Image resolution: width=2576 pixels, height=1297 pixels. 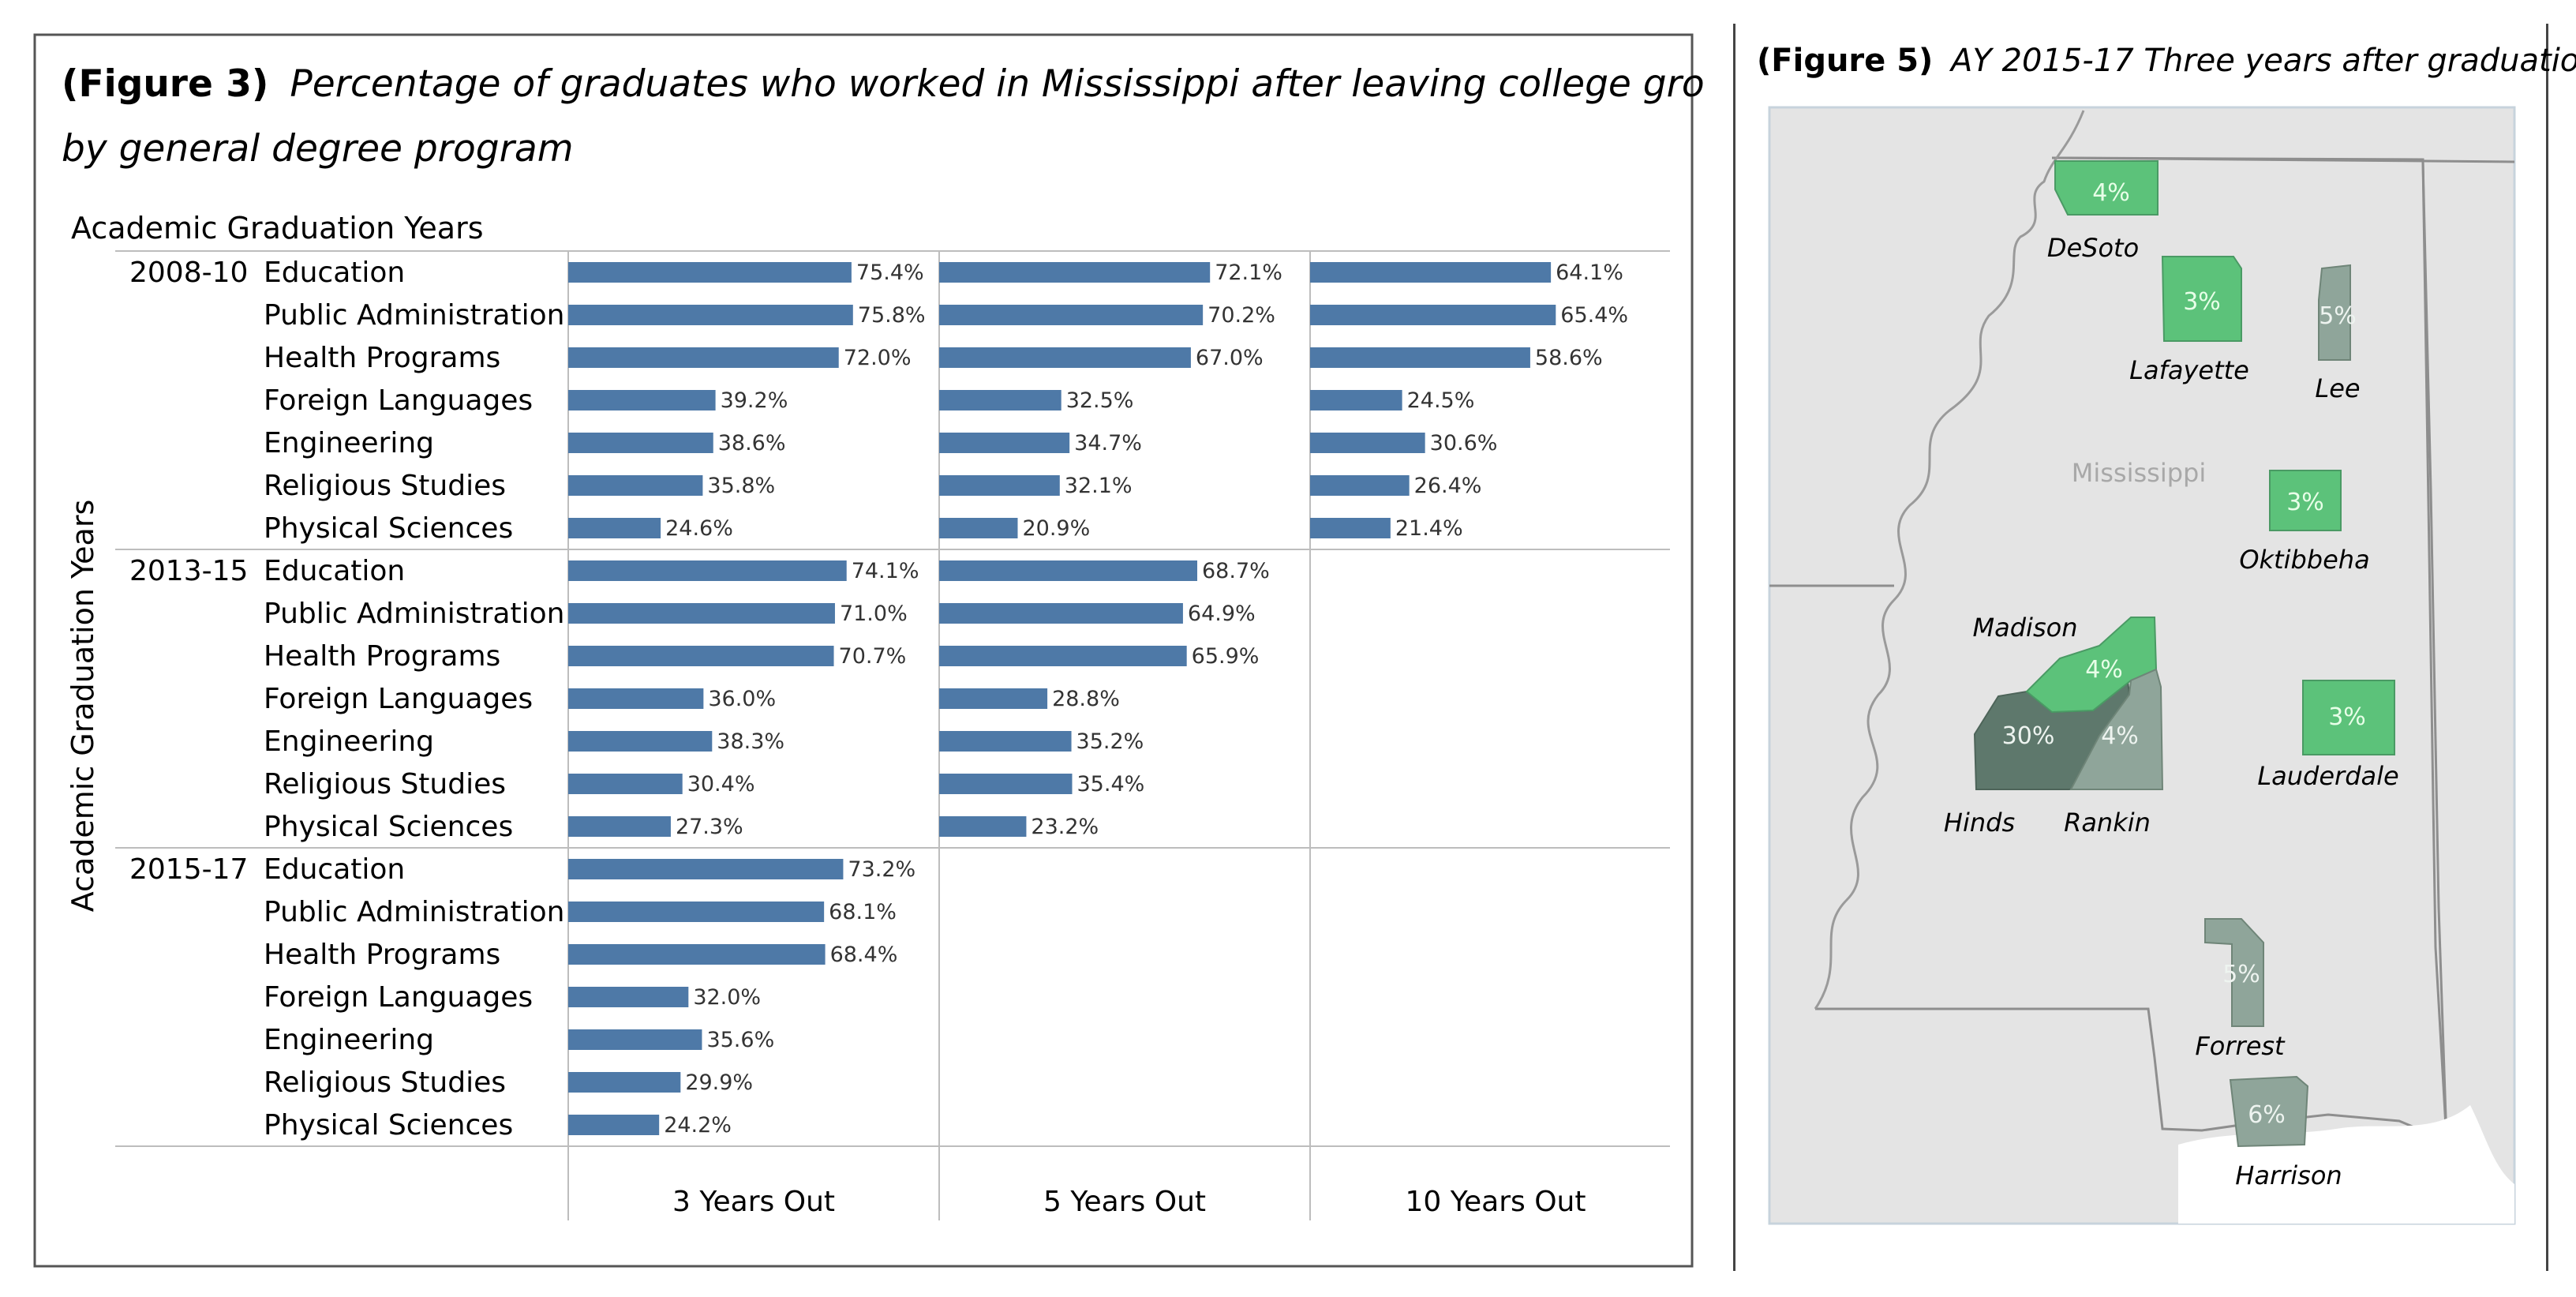 I want to click on county-forrest: 5% Forrest, so click(x=2240, y=989).